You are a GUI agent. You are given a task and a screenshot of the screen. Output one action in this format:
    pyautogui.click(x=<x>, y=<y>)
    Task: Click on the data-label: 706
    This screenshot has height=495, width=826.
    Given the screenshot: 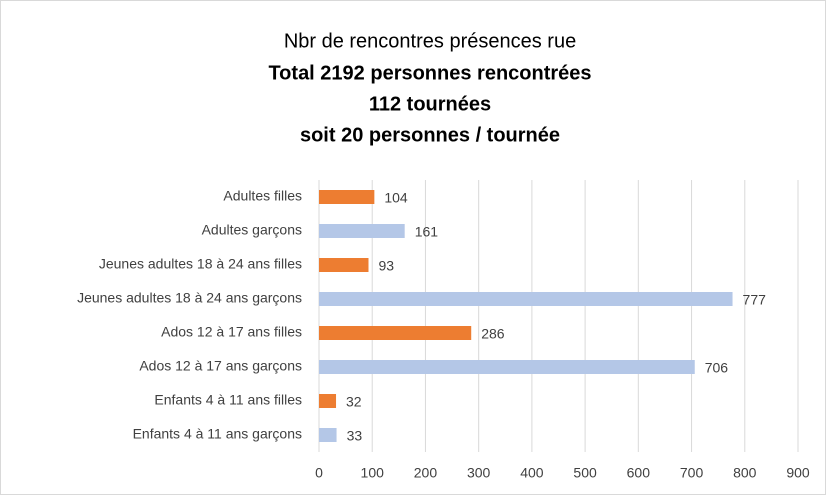 What is the action you would take?
    pyautogui.click(x=717, y=368)
    